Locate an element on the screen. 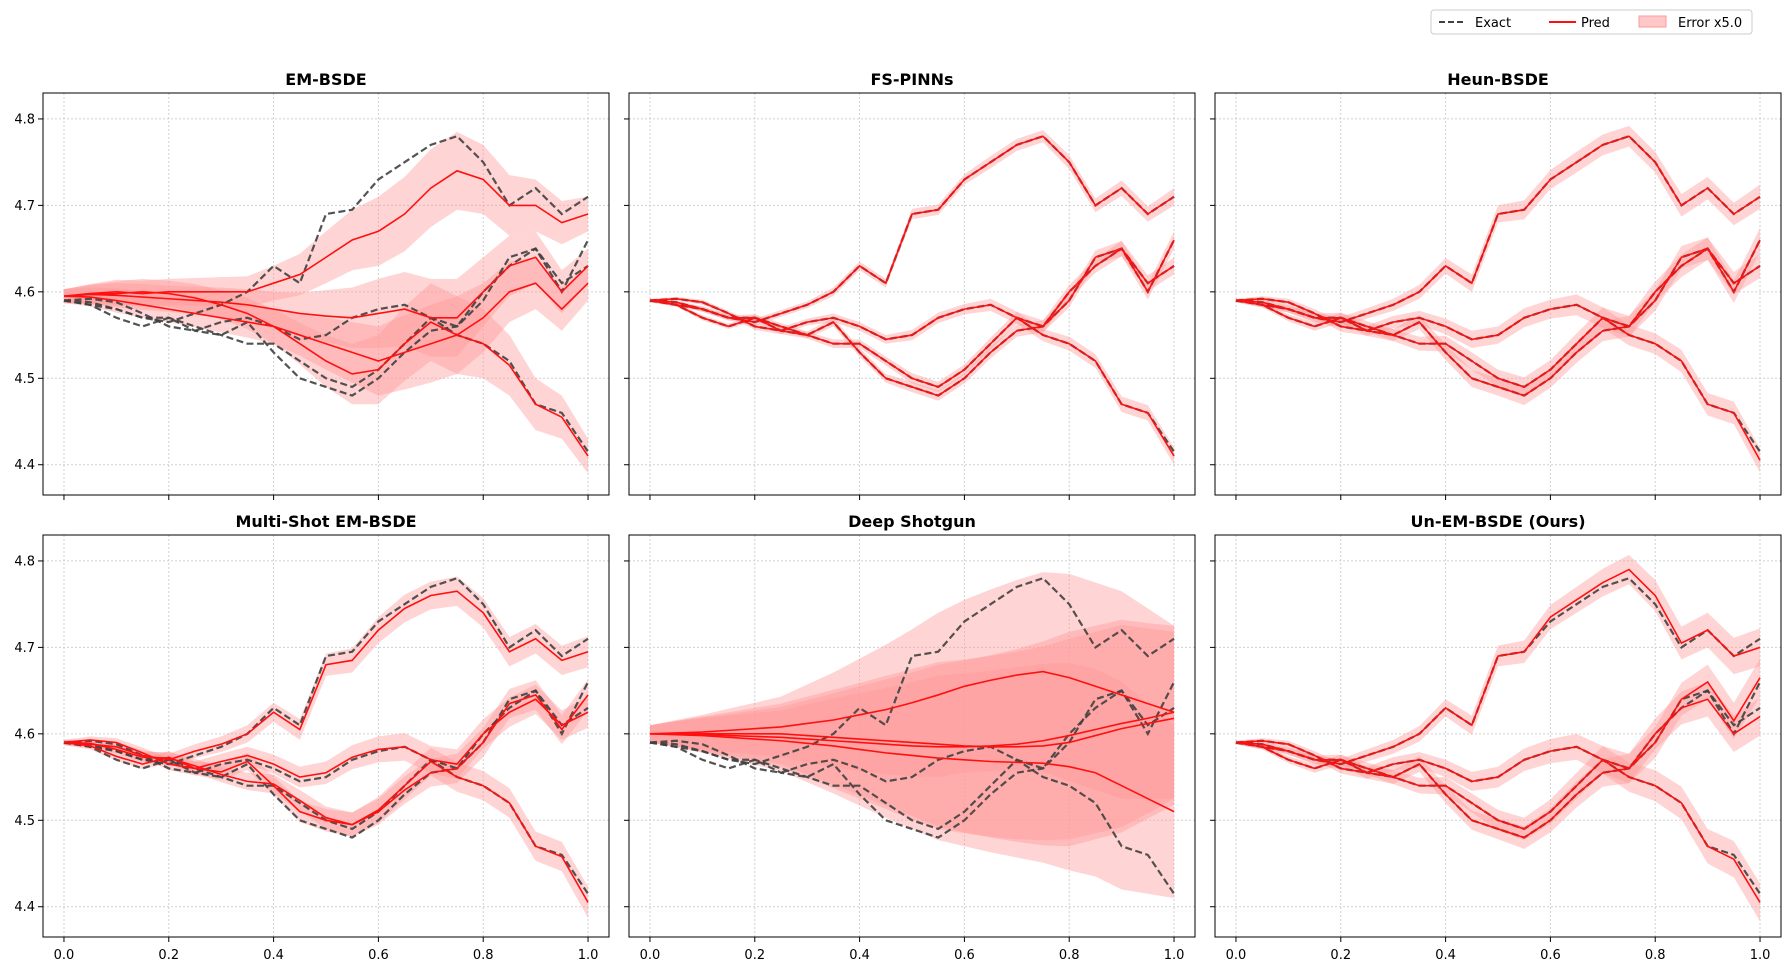 The height and width of the screenshot is (968, 1790). panel-2: FS-PINNs is located at coordinates (910, 285).